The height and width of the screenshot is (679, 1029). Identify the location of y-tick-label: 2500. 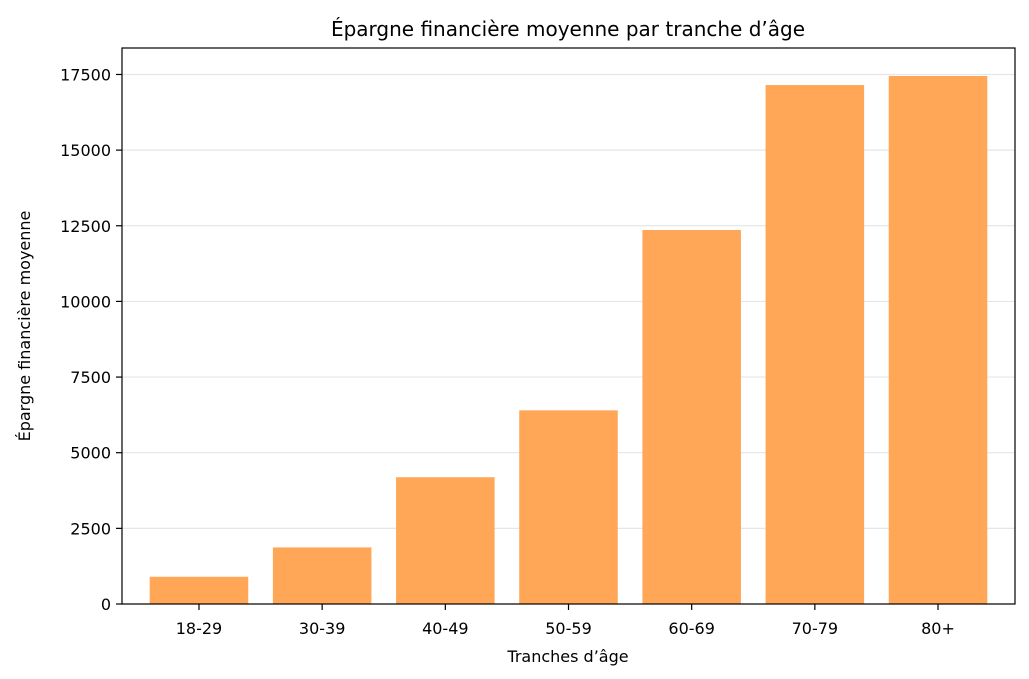
(90, 528).